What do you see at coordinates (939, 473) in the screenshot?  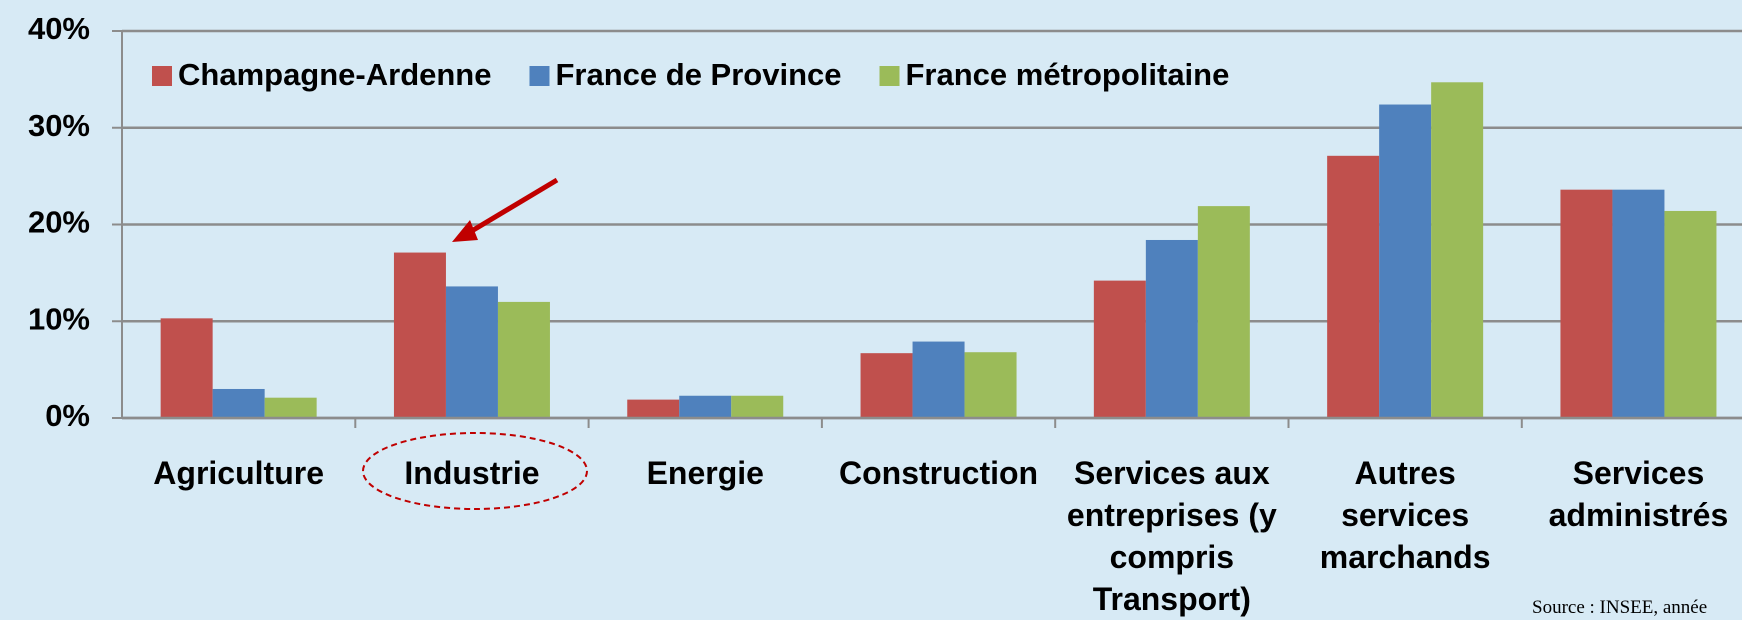 I see `x-tick-label: Construction` at bounding box center [939, 473].